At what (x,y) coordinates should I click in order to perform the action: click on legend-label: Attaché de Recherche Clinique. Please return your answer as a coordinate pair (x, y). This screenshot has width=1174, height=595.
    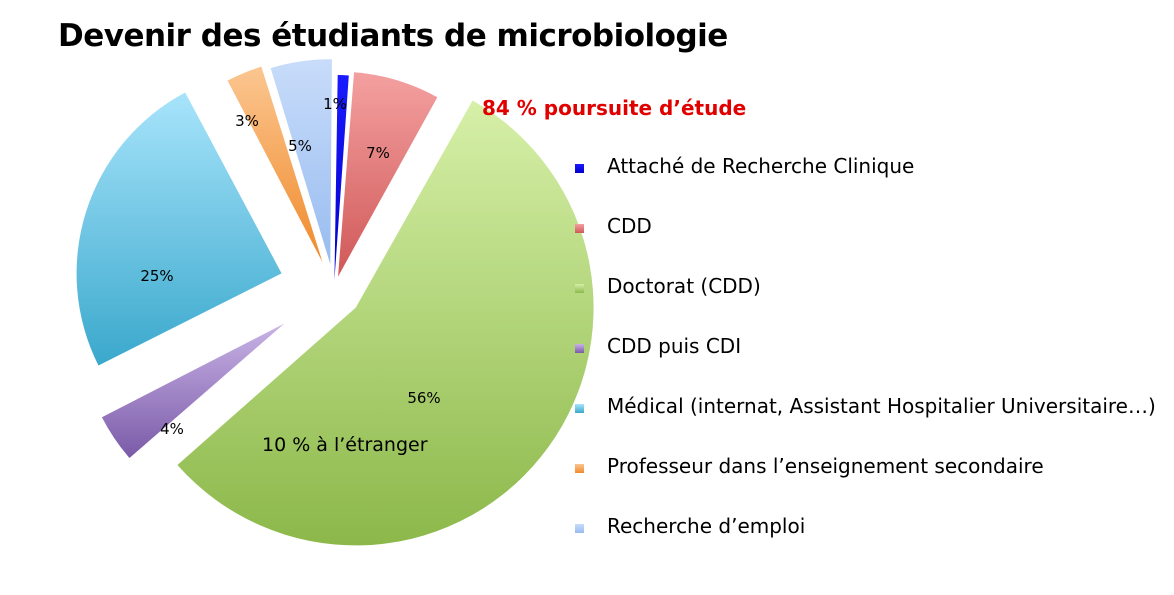
    Looking at the image, I should click on (761, 166).